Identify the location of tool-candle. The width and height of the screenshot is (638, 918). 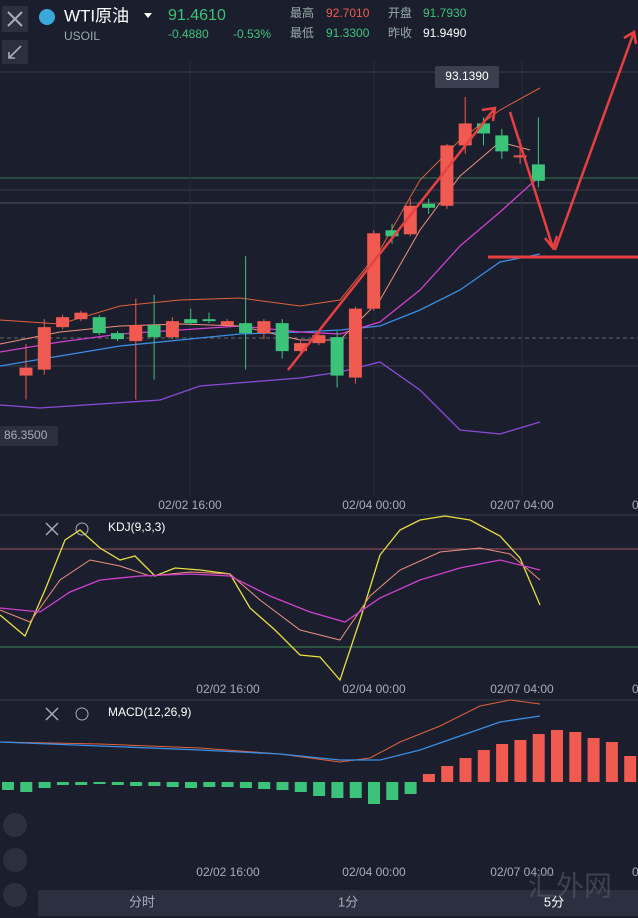
(15, 825).